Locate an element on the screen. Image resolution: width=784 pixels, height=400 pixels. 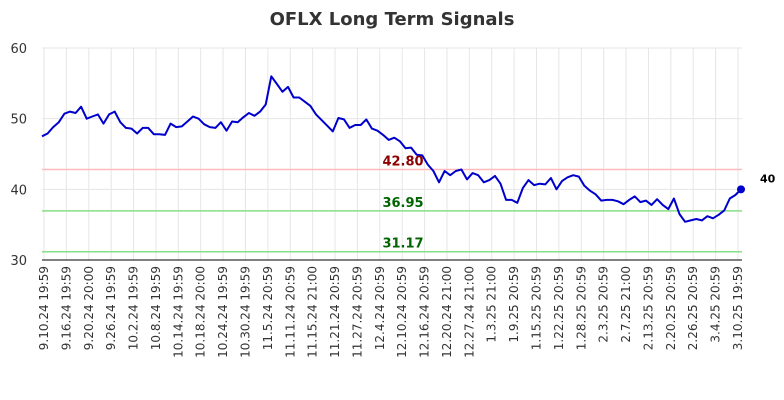
signal-labels: 42.80 36.95 31.17 is located at coordinates (402, 203).